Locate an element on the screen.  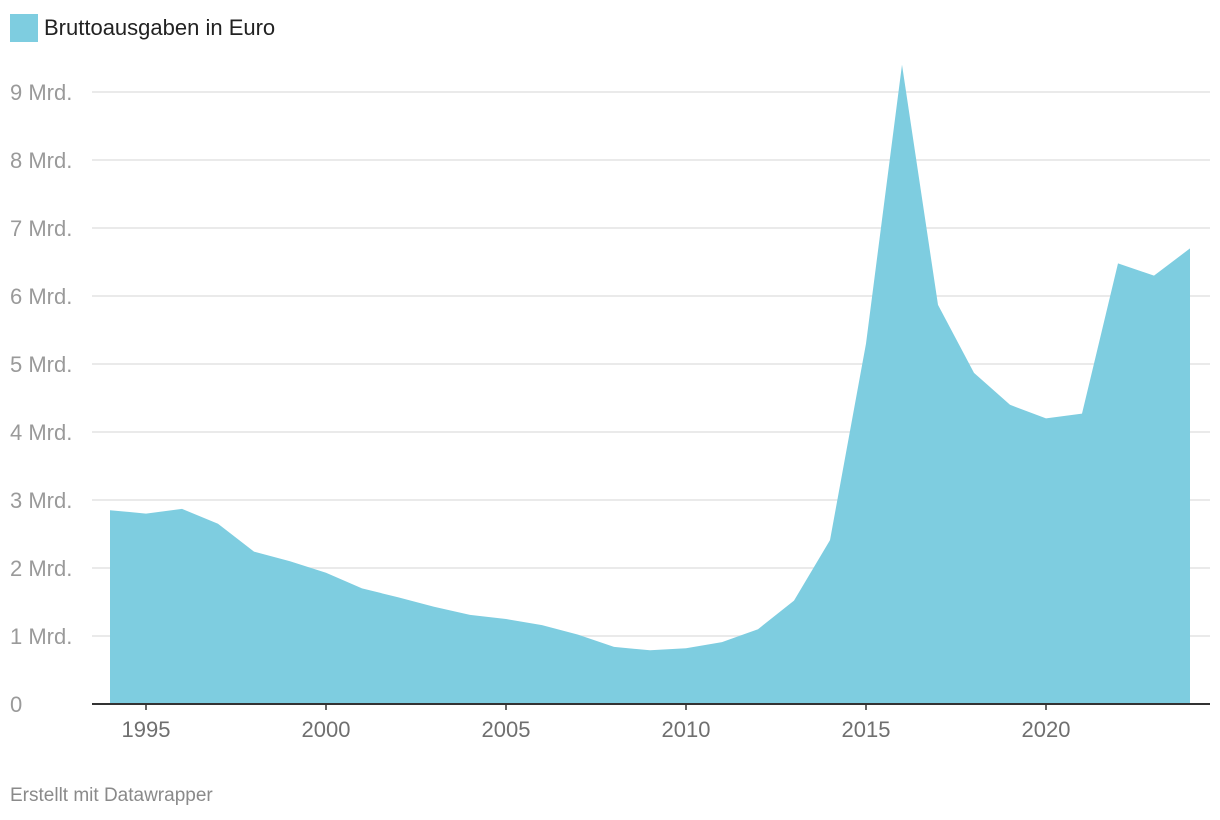
y-tick-label: 2 Mrd. is located at coordinates (41, 568).